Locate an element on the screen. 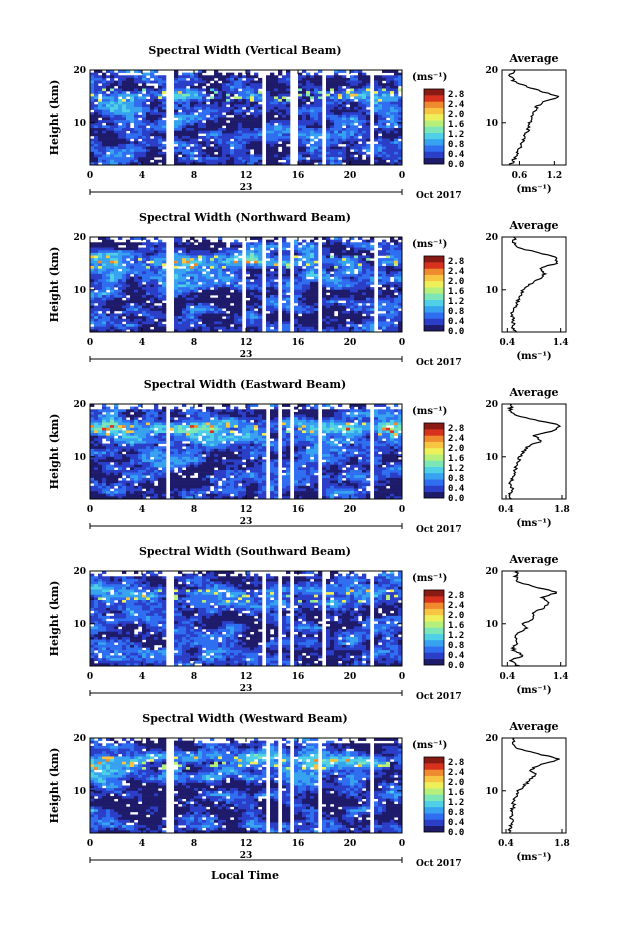 Image resolution: width=620 pixels, height=929 pixels. average-frame is located at coordinates (534, 117).